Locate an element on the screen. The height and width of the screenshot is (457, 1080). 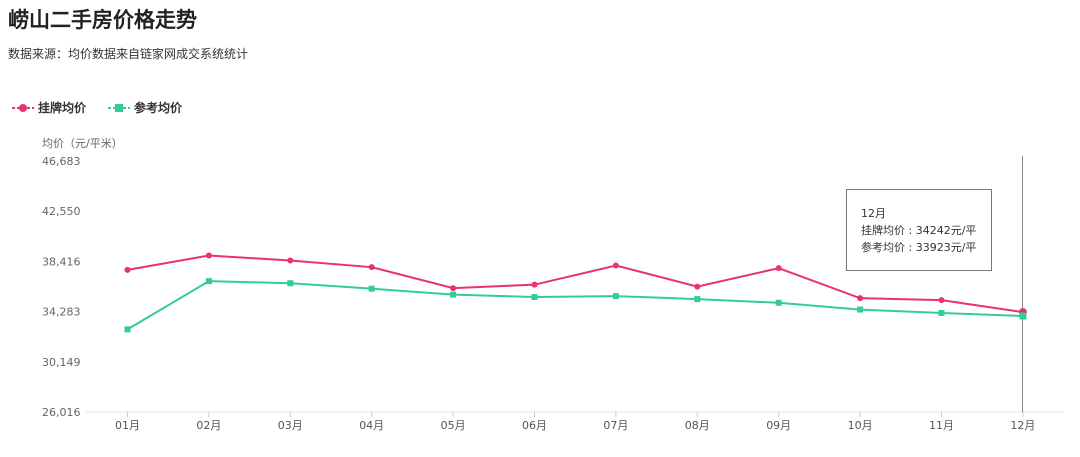
legend-label-listing-price: 挂牌均价 is located at coordinates (62, 108).